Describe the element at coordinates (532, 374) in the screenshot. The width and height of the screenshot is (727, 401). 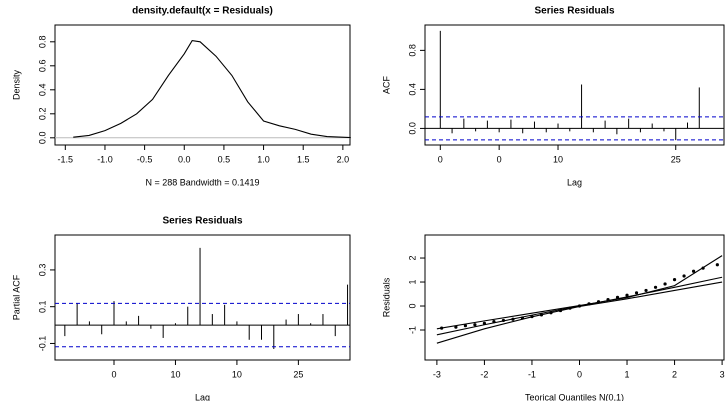
I see `x-tick-label: -1` at that location.